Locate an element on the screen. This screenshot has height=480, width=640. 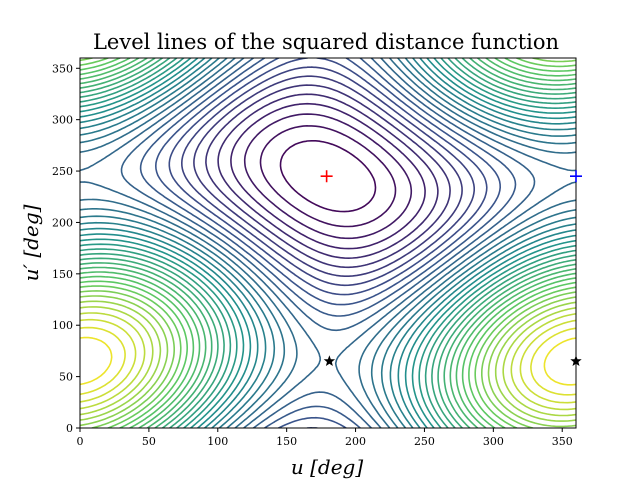
y-tick-label: 300 is located at coordinates (62, 120).